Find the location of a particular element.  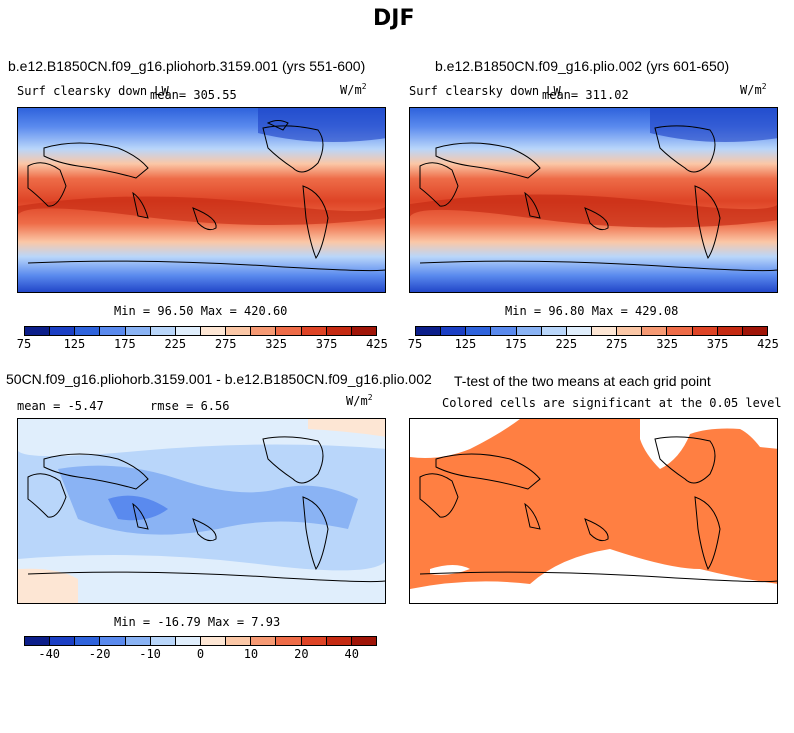

panel1-units: W/m2 is located at coordinates (353, 89).